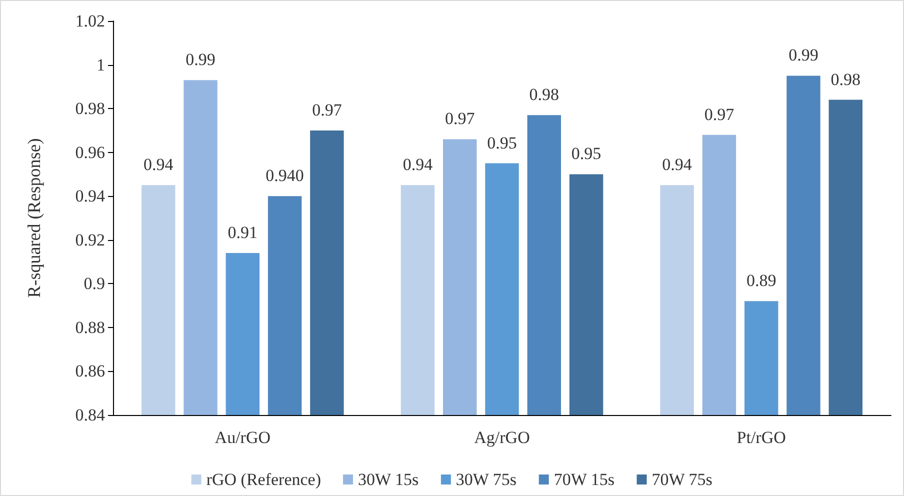  What do you see at coordinates (90, 196) in the screenshot?
I see `y-tick-label: 0.94` at bounding box center [90, 196].